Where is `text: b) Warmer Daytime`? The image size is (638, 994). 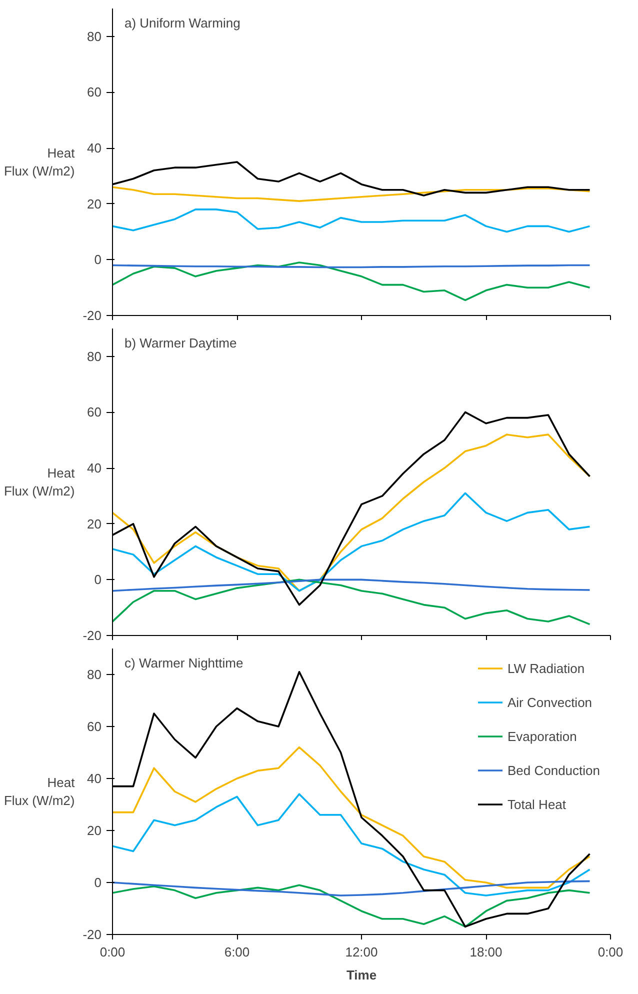 text: b) Warmer Daytime is located at coordinates (180, 343).